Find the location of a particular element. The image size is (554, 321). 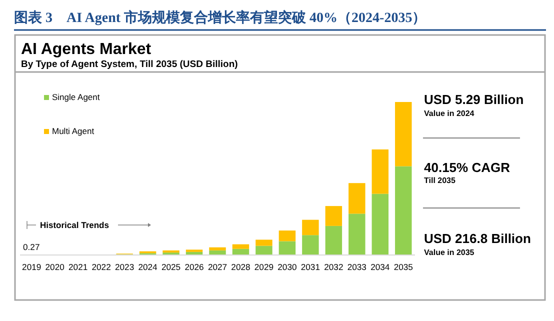

x-tick-label: 2020 is located at coordinates (55, 267).